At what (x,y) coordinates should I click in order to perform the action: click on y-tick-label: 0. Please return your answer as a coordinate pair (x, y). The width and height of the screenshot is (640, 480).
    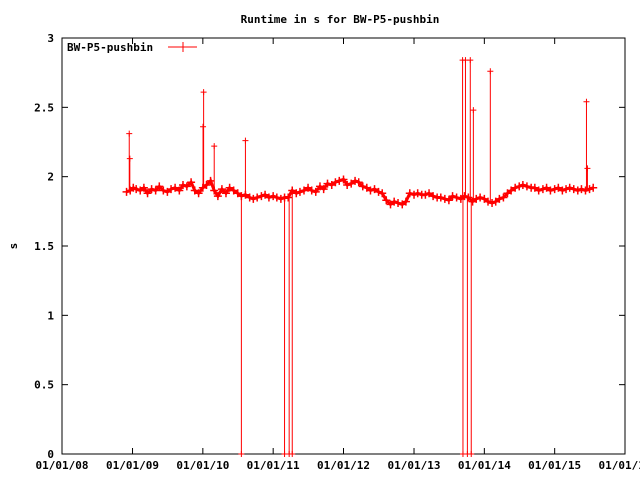
    Looking at the image, I should click on (50, 454).